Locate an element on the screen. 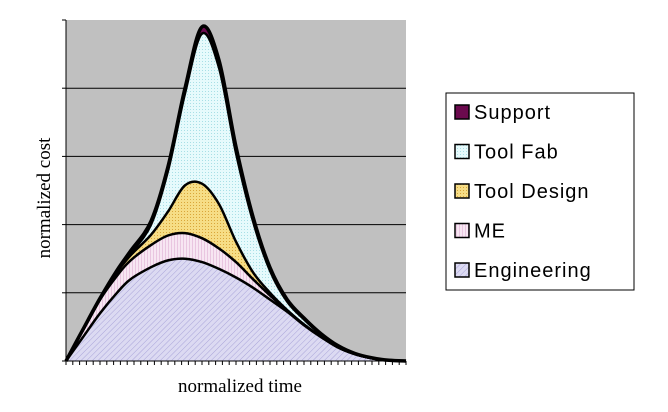  legend-swatch-tool-design is located at coordinates (462, 191).